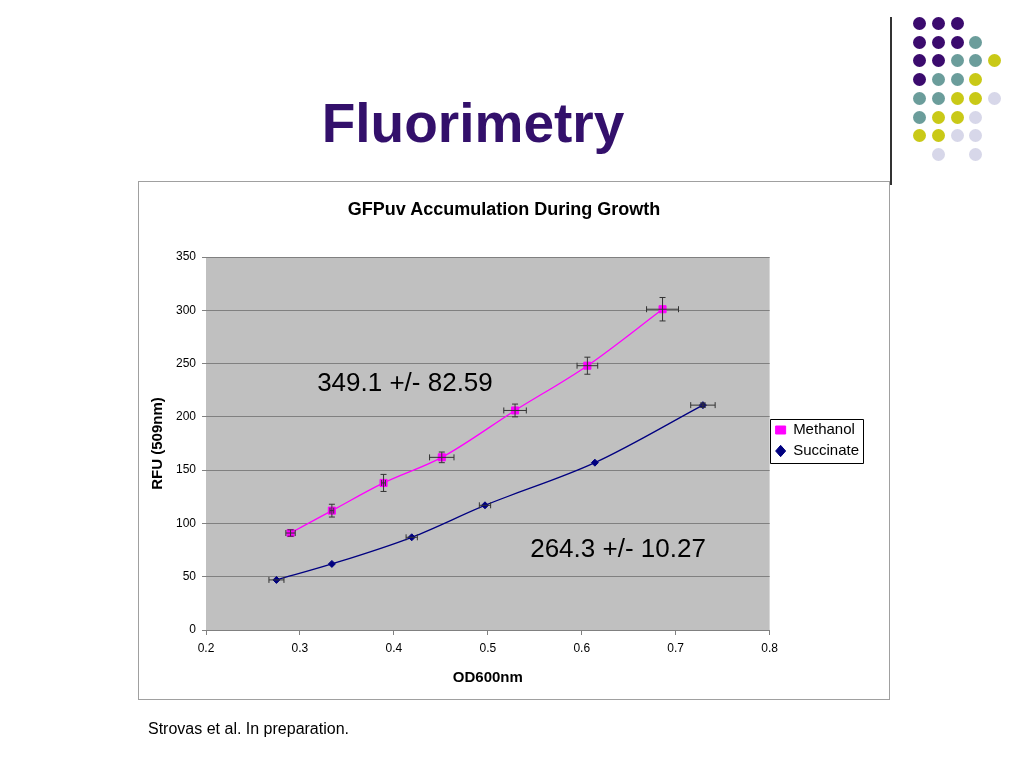 The image size is (1024, 768). I want to click on x-tick-label: 0.2, so click(206, 647).